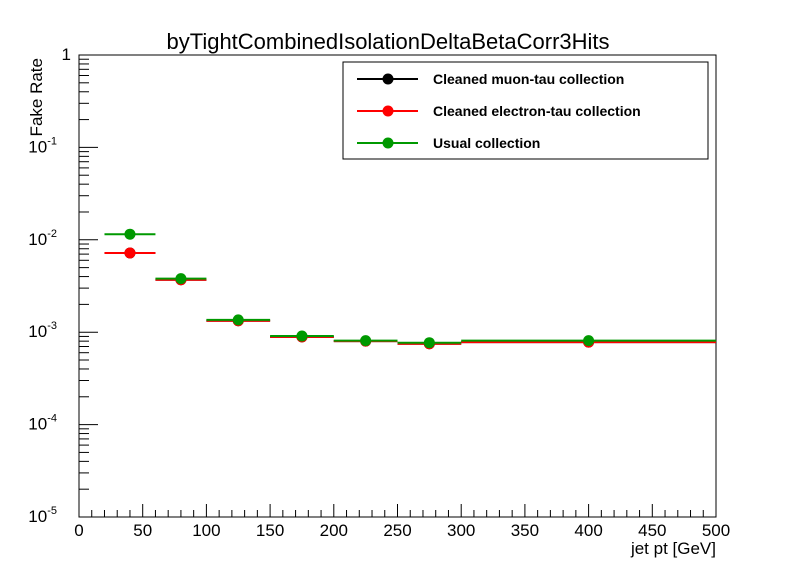 This screenshot has height=577, width=796. Describe the element at coordinates (716, 530) in the screenshot. I see `x-tick-label: 500` at that location.